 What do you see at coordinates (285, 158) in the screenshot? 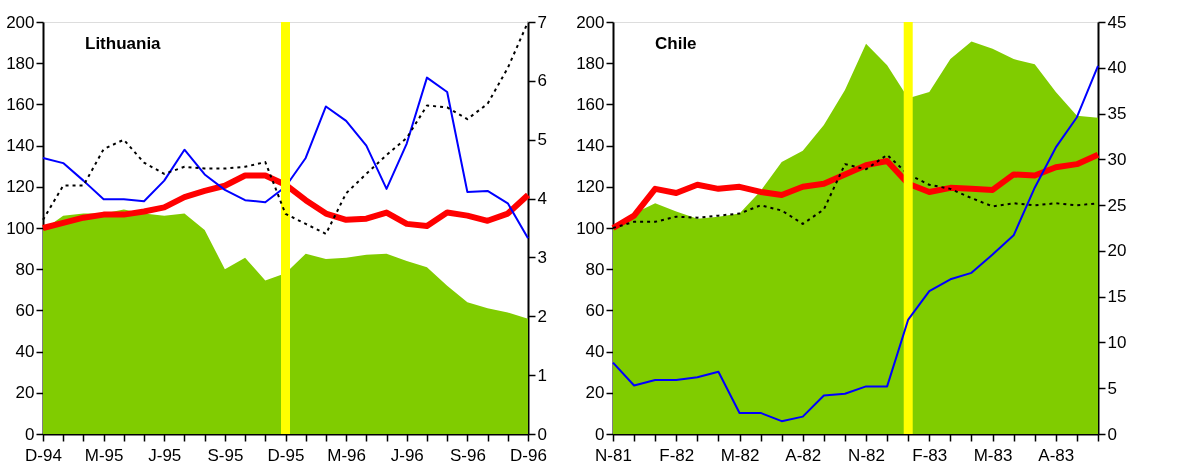
I see `line-series` at bounding box center [285, 158].